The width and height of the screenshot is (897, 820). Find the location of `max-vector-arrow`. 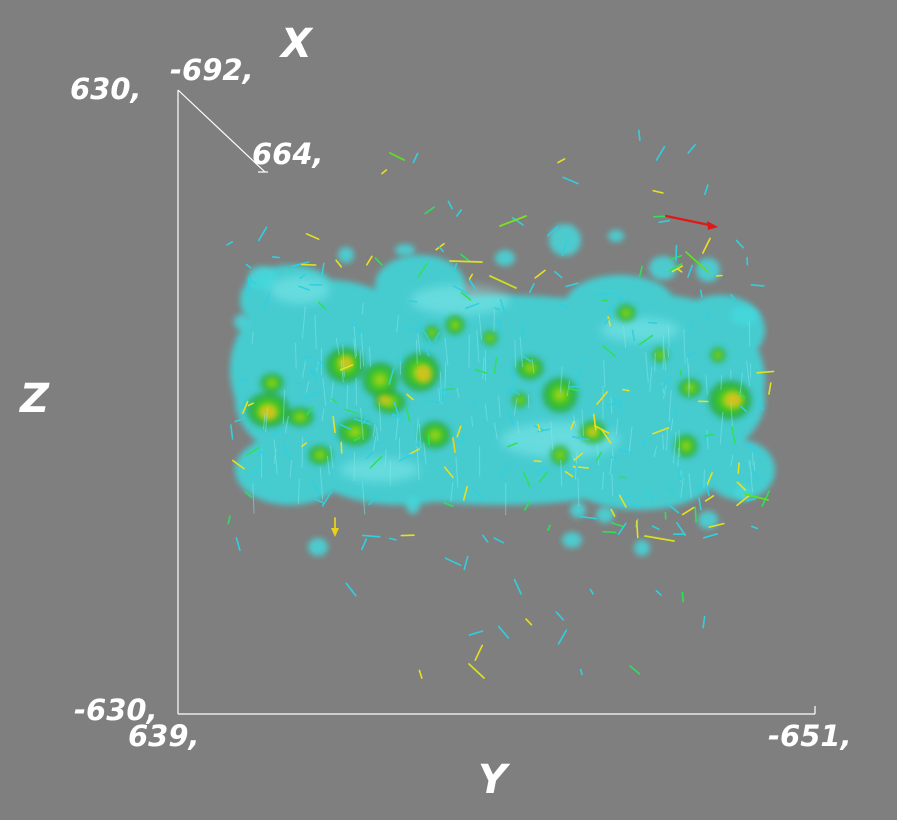

max-vector-arrow is located at coordinates (690, 221).